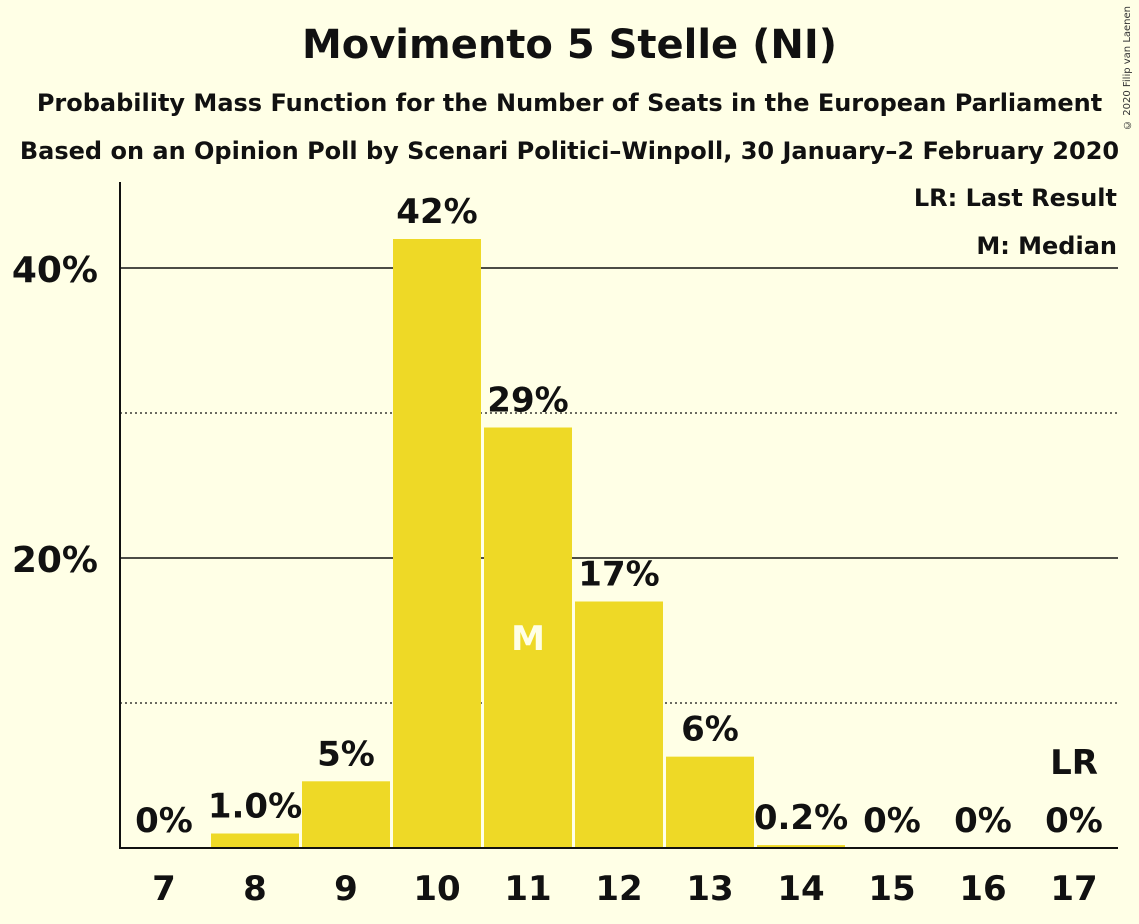 The image size is (1139, 924). I want to click on data-label: 1.0%, so click(255, 807).